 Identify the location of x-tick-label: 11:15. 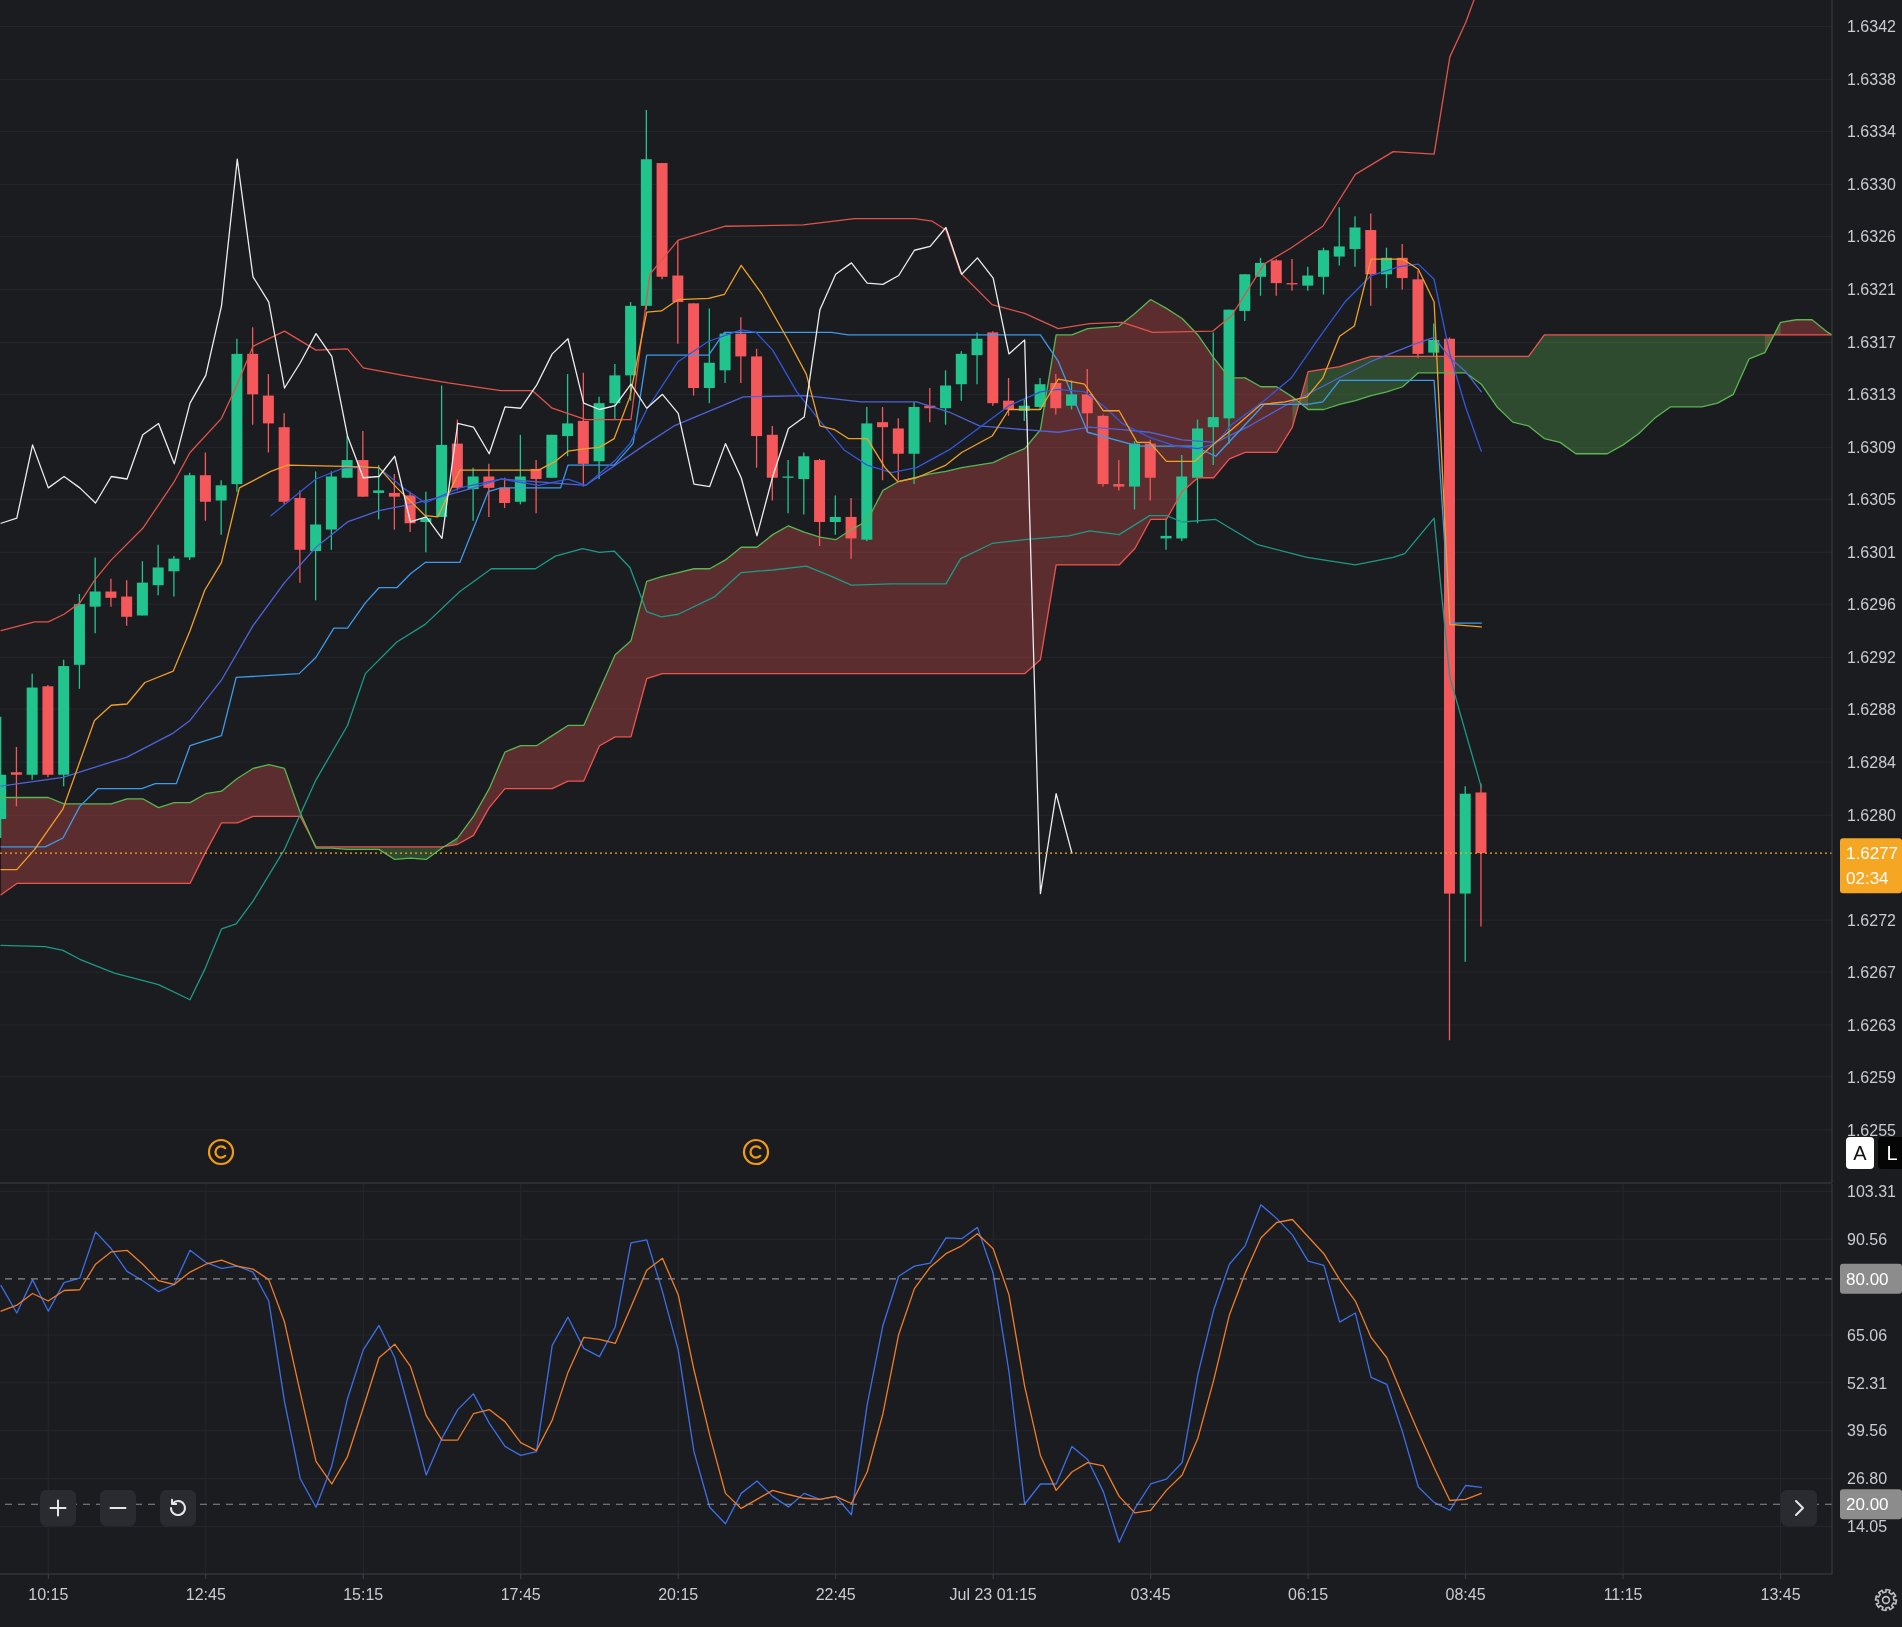
(1623, 1595).